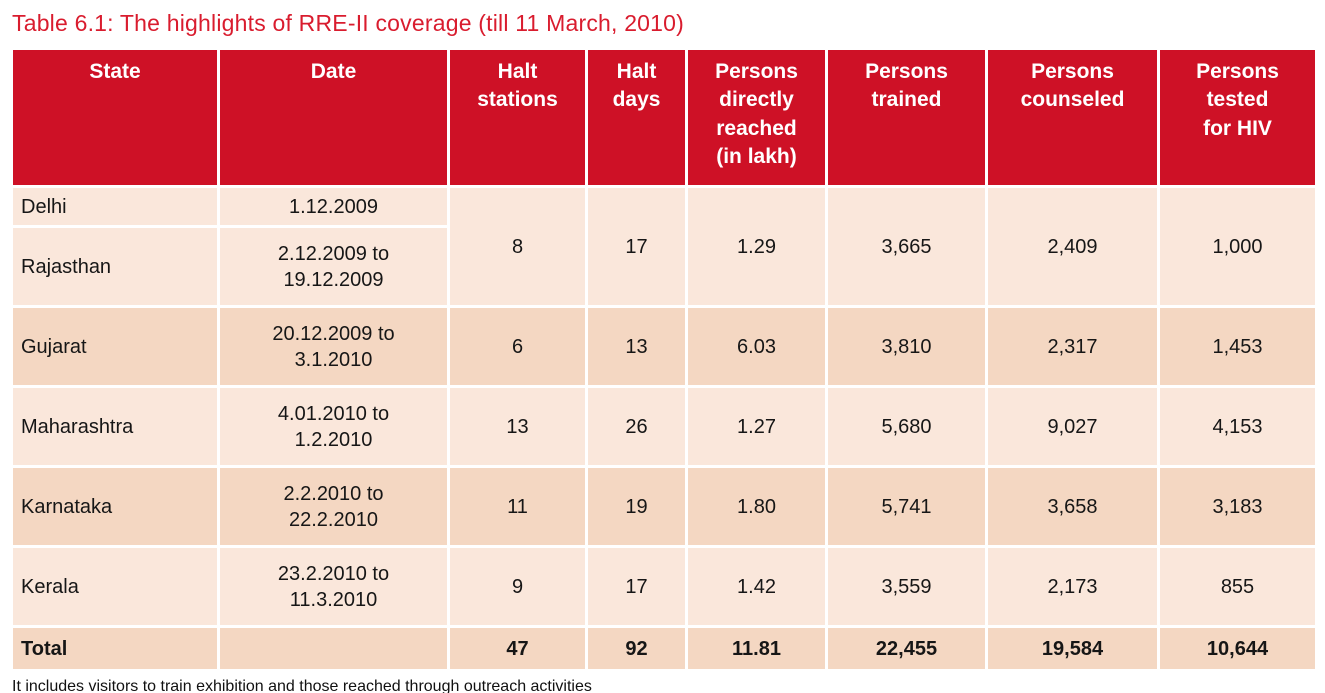  I want to click on cell-persons-tested: 855, so click(1237, 586).